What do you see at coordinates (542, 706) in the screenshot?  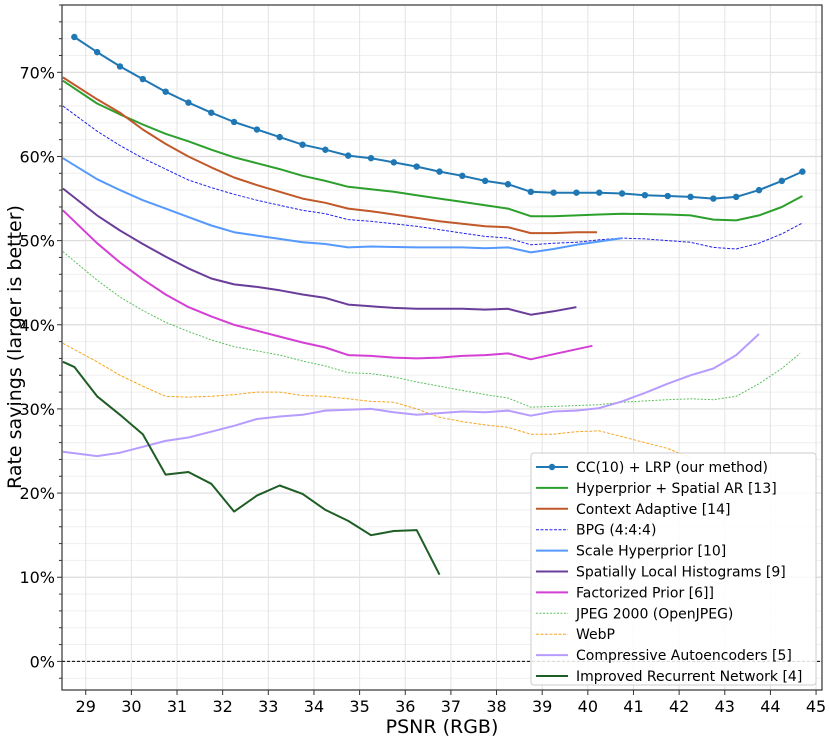 I see `x-tick-label: 39` at bounding box center [542, 706].